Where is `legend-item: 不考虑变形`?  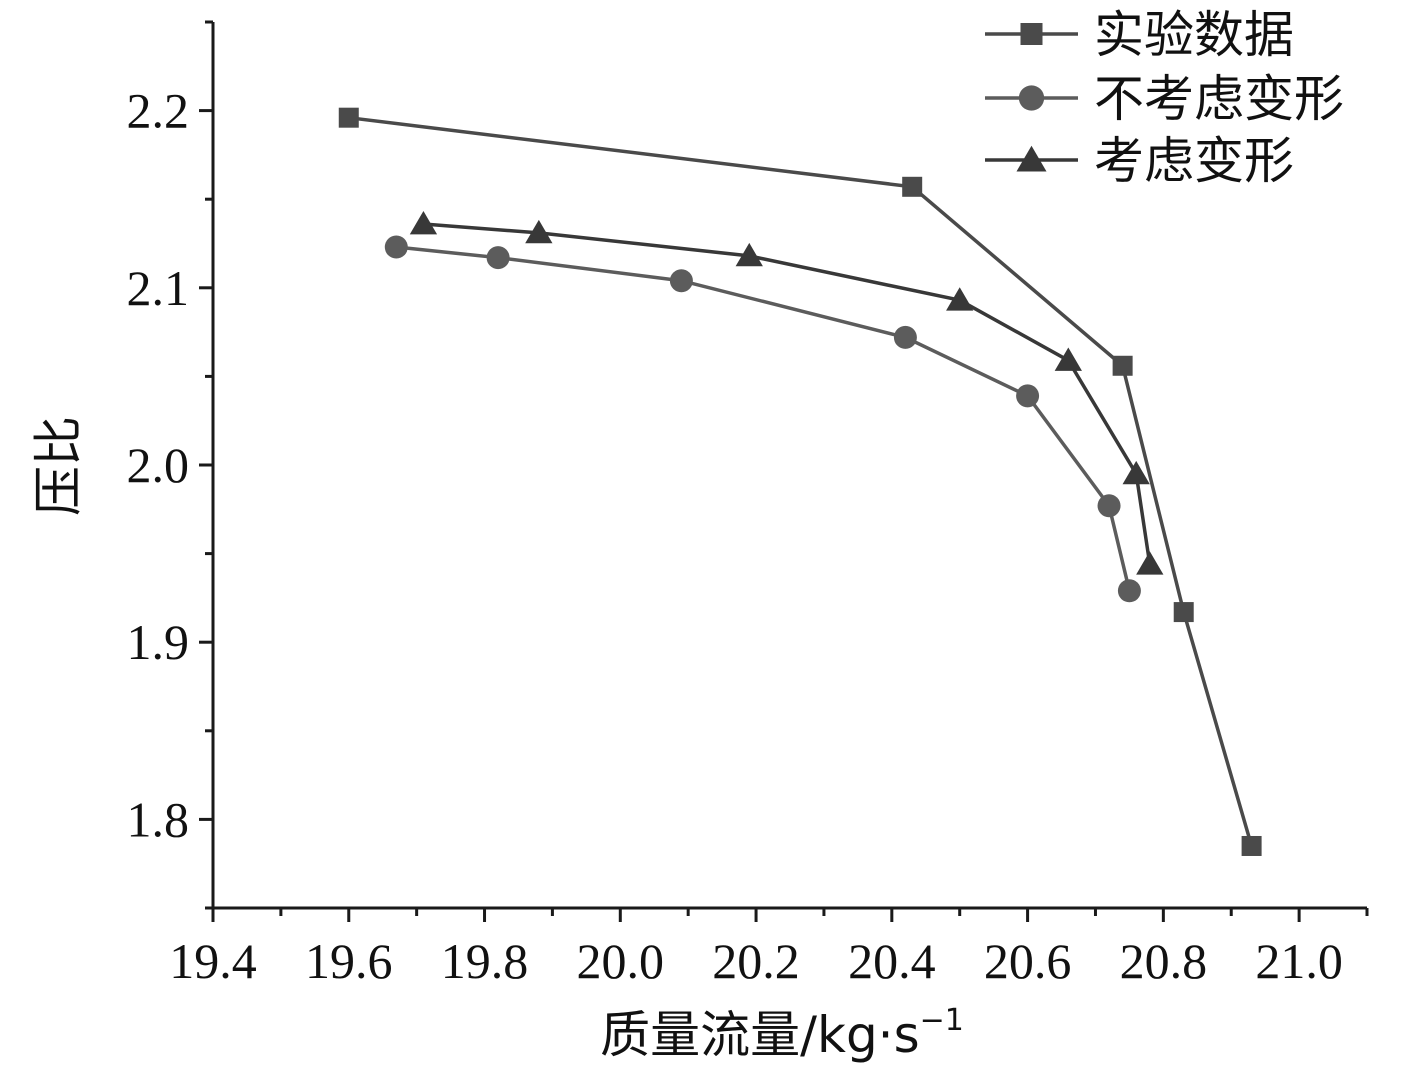 legend-item: 不考虑变形 is located at coordinates (1164, 99).